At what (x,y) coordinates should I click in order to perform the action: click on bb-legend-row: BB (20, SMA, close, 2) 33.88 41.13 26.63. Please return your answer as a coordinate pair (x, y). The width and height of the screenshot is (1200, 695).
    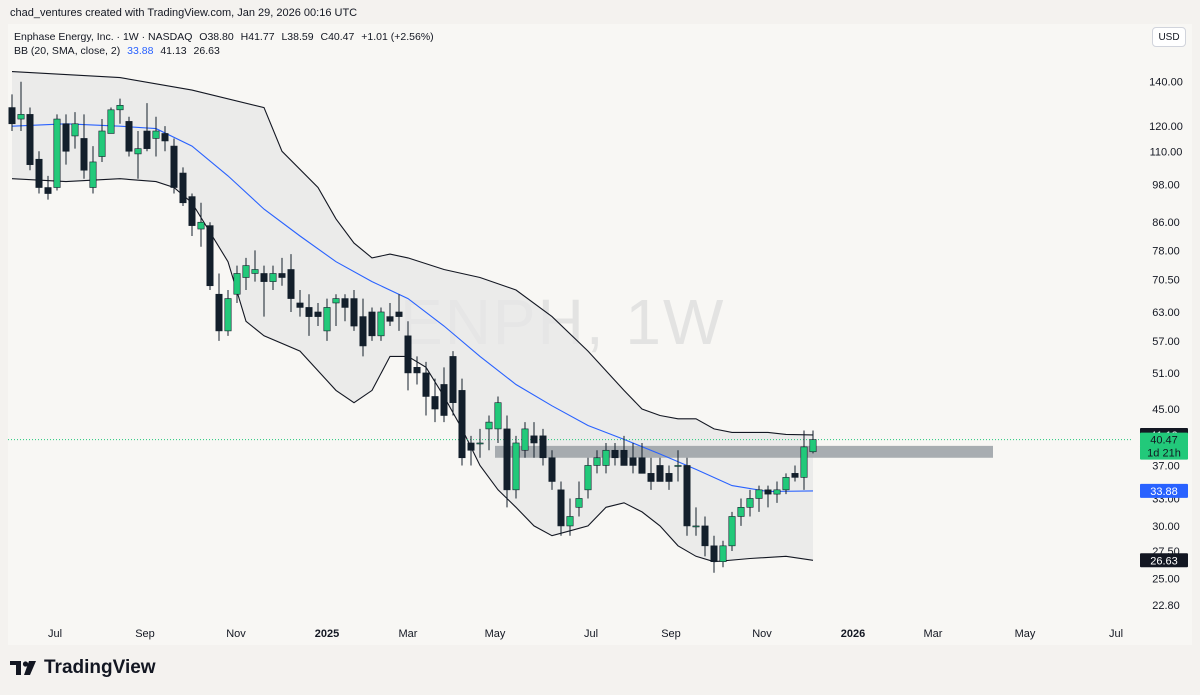
    Looking at the image, I should click on (226, 51).